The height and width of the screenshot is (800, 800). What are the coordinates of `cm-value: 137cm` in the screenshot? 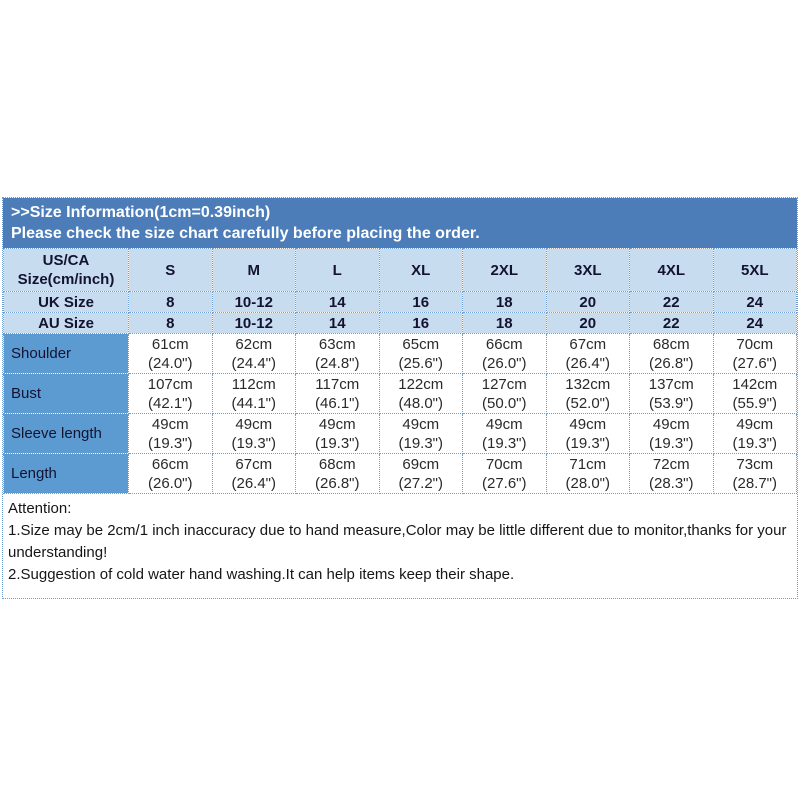 It's located at (671, 384).